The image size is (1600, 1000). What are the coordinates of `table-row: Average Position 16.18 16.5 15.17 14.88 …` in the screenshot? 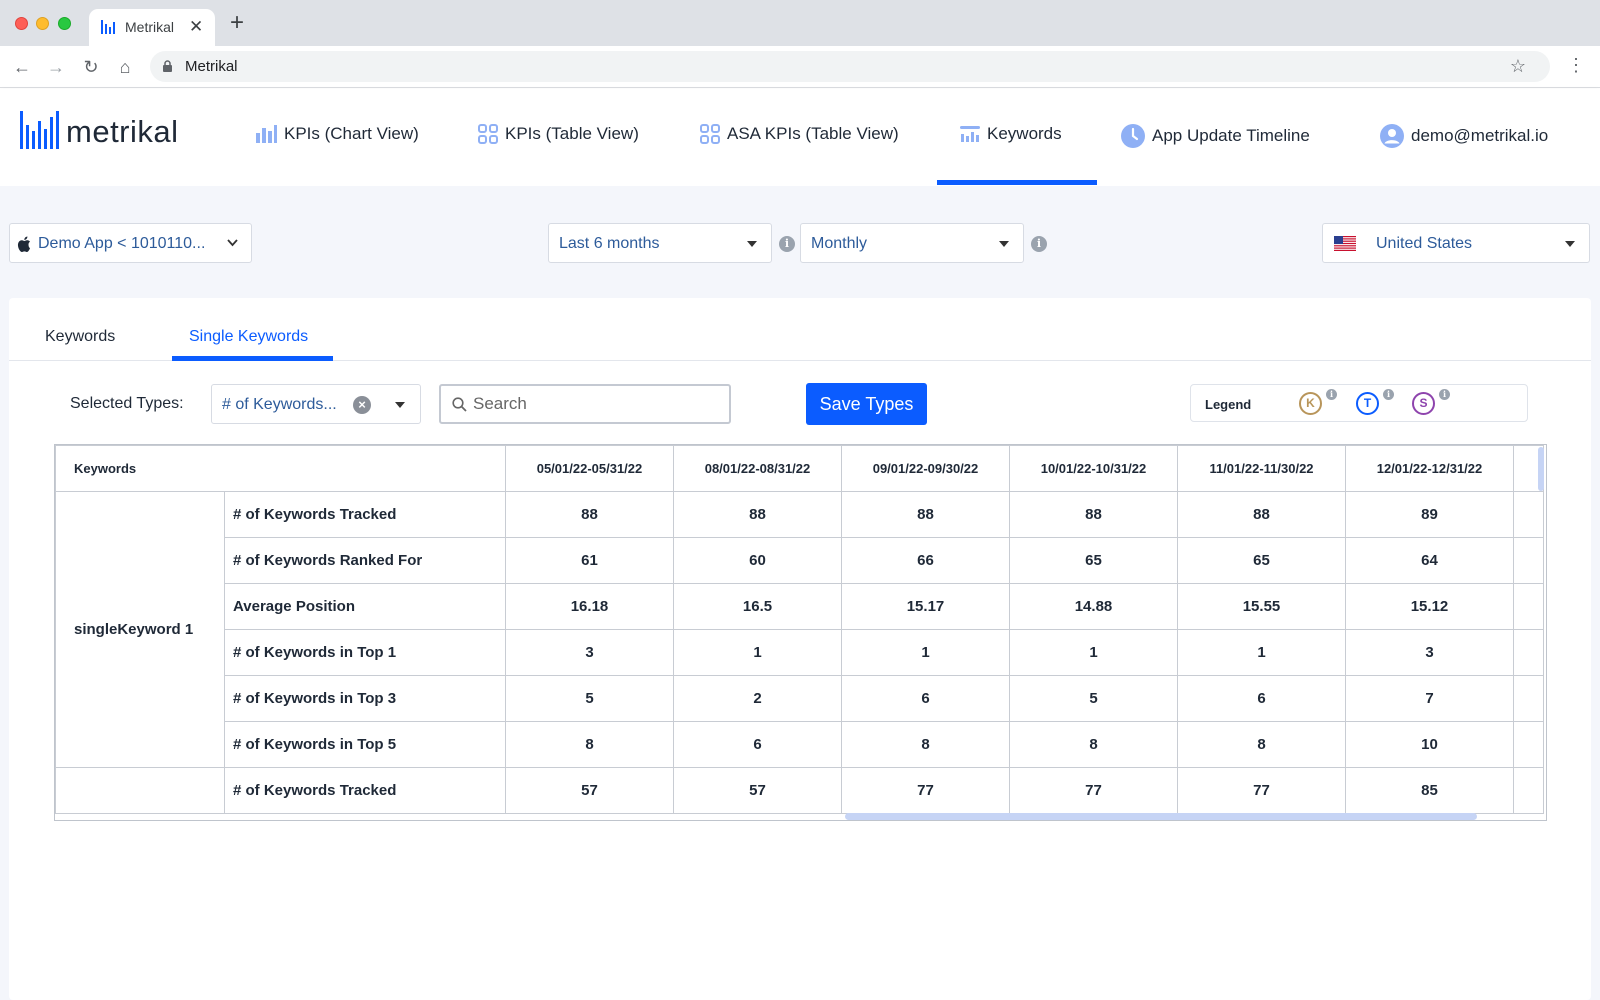 It's located at (800, 606).